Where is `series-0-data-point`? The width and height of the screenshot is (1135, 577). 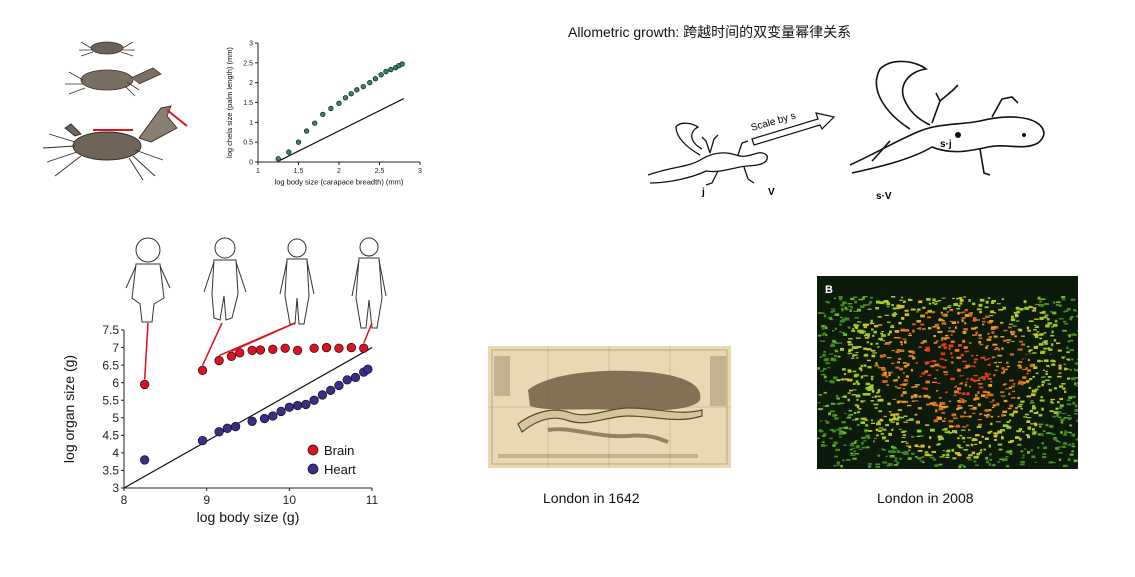
series-0-data-point is located at coordinates (357, 90).